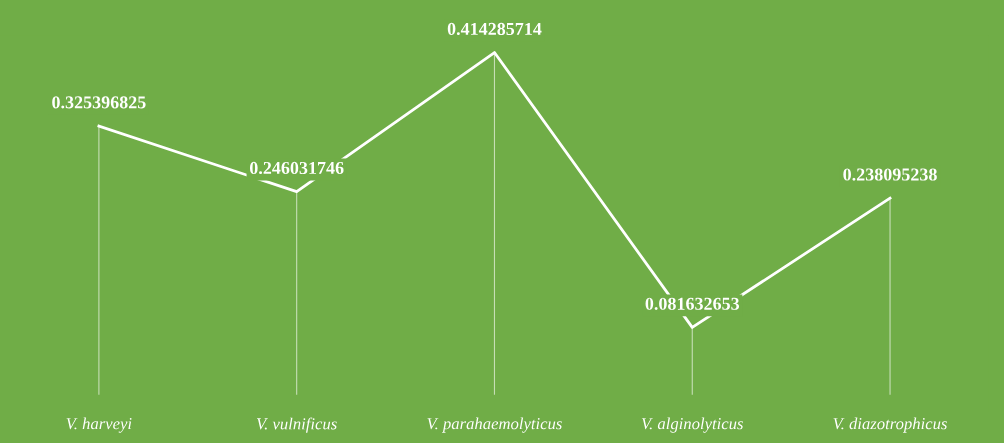 This screenshot has width=1004, height=443. I want to click on data-label: 0.414285714, so click(494, 29).